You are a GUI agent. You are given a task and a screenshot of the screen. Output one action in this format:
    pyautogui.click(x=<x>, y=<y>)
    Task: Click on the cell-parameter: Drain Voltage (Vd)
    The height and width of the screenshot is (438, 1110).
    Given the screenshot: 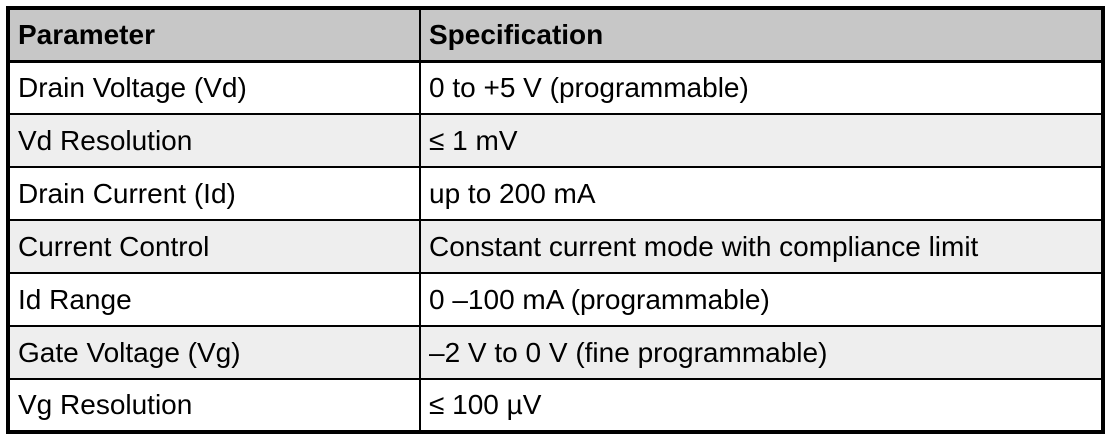 What is the action you would take?
    pyautogui.click(x=214, y=87)
    